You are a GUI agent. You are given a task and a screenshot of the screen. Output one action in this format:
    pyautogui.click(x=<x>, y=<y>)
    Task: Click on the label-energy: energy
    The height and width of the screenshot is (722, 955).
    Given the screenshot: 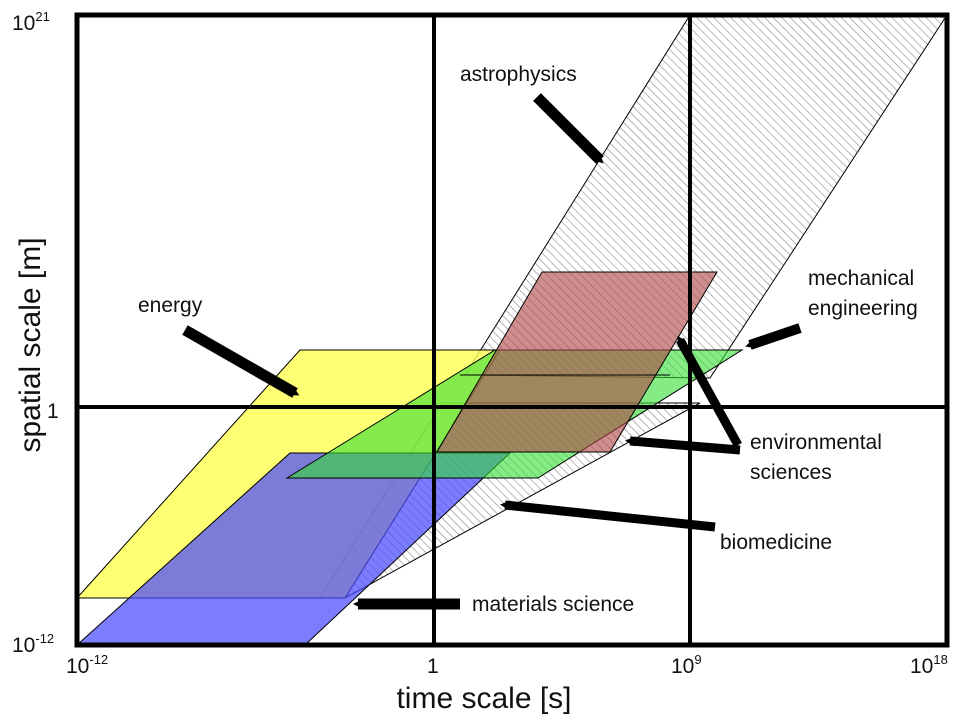 What is the action you would take?
    pyautogui.click(x=170, y=305)
    